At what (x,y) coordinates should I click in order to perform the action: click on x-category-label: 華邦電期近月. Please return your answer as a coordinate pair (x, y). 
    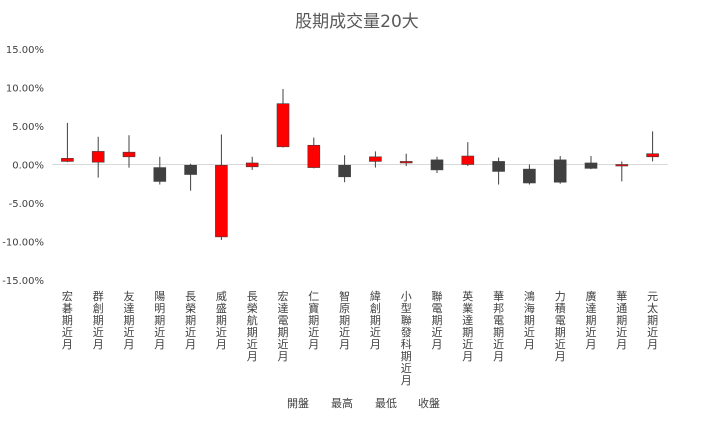
    Looking at the image, I should click on (498, 326).